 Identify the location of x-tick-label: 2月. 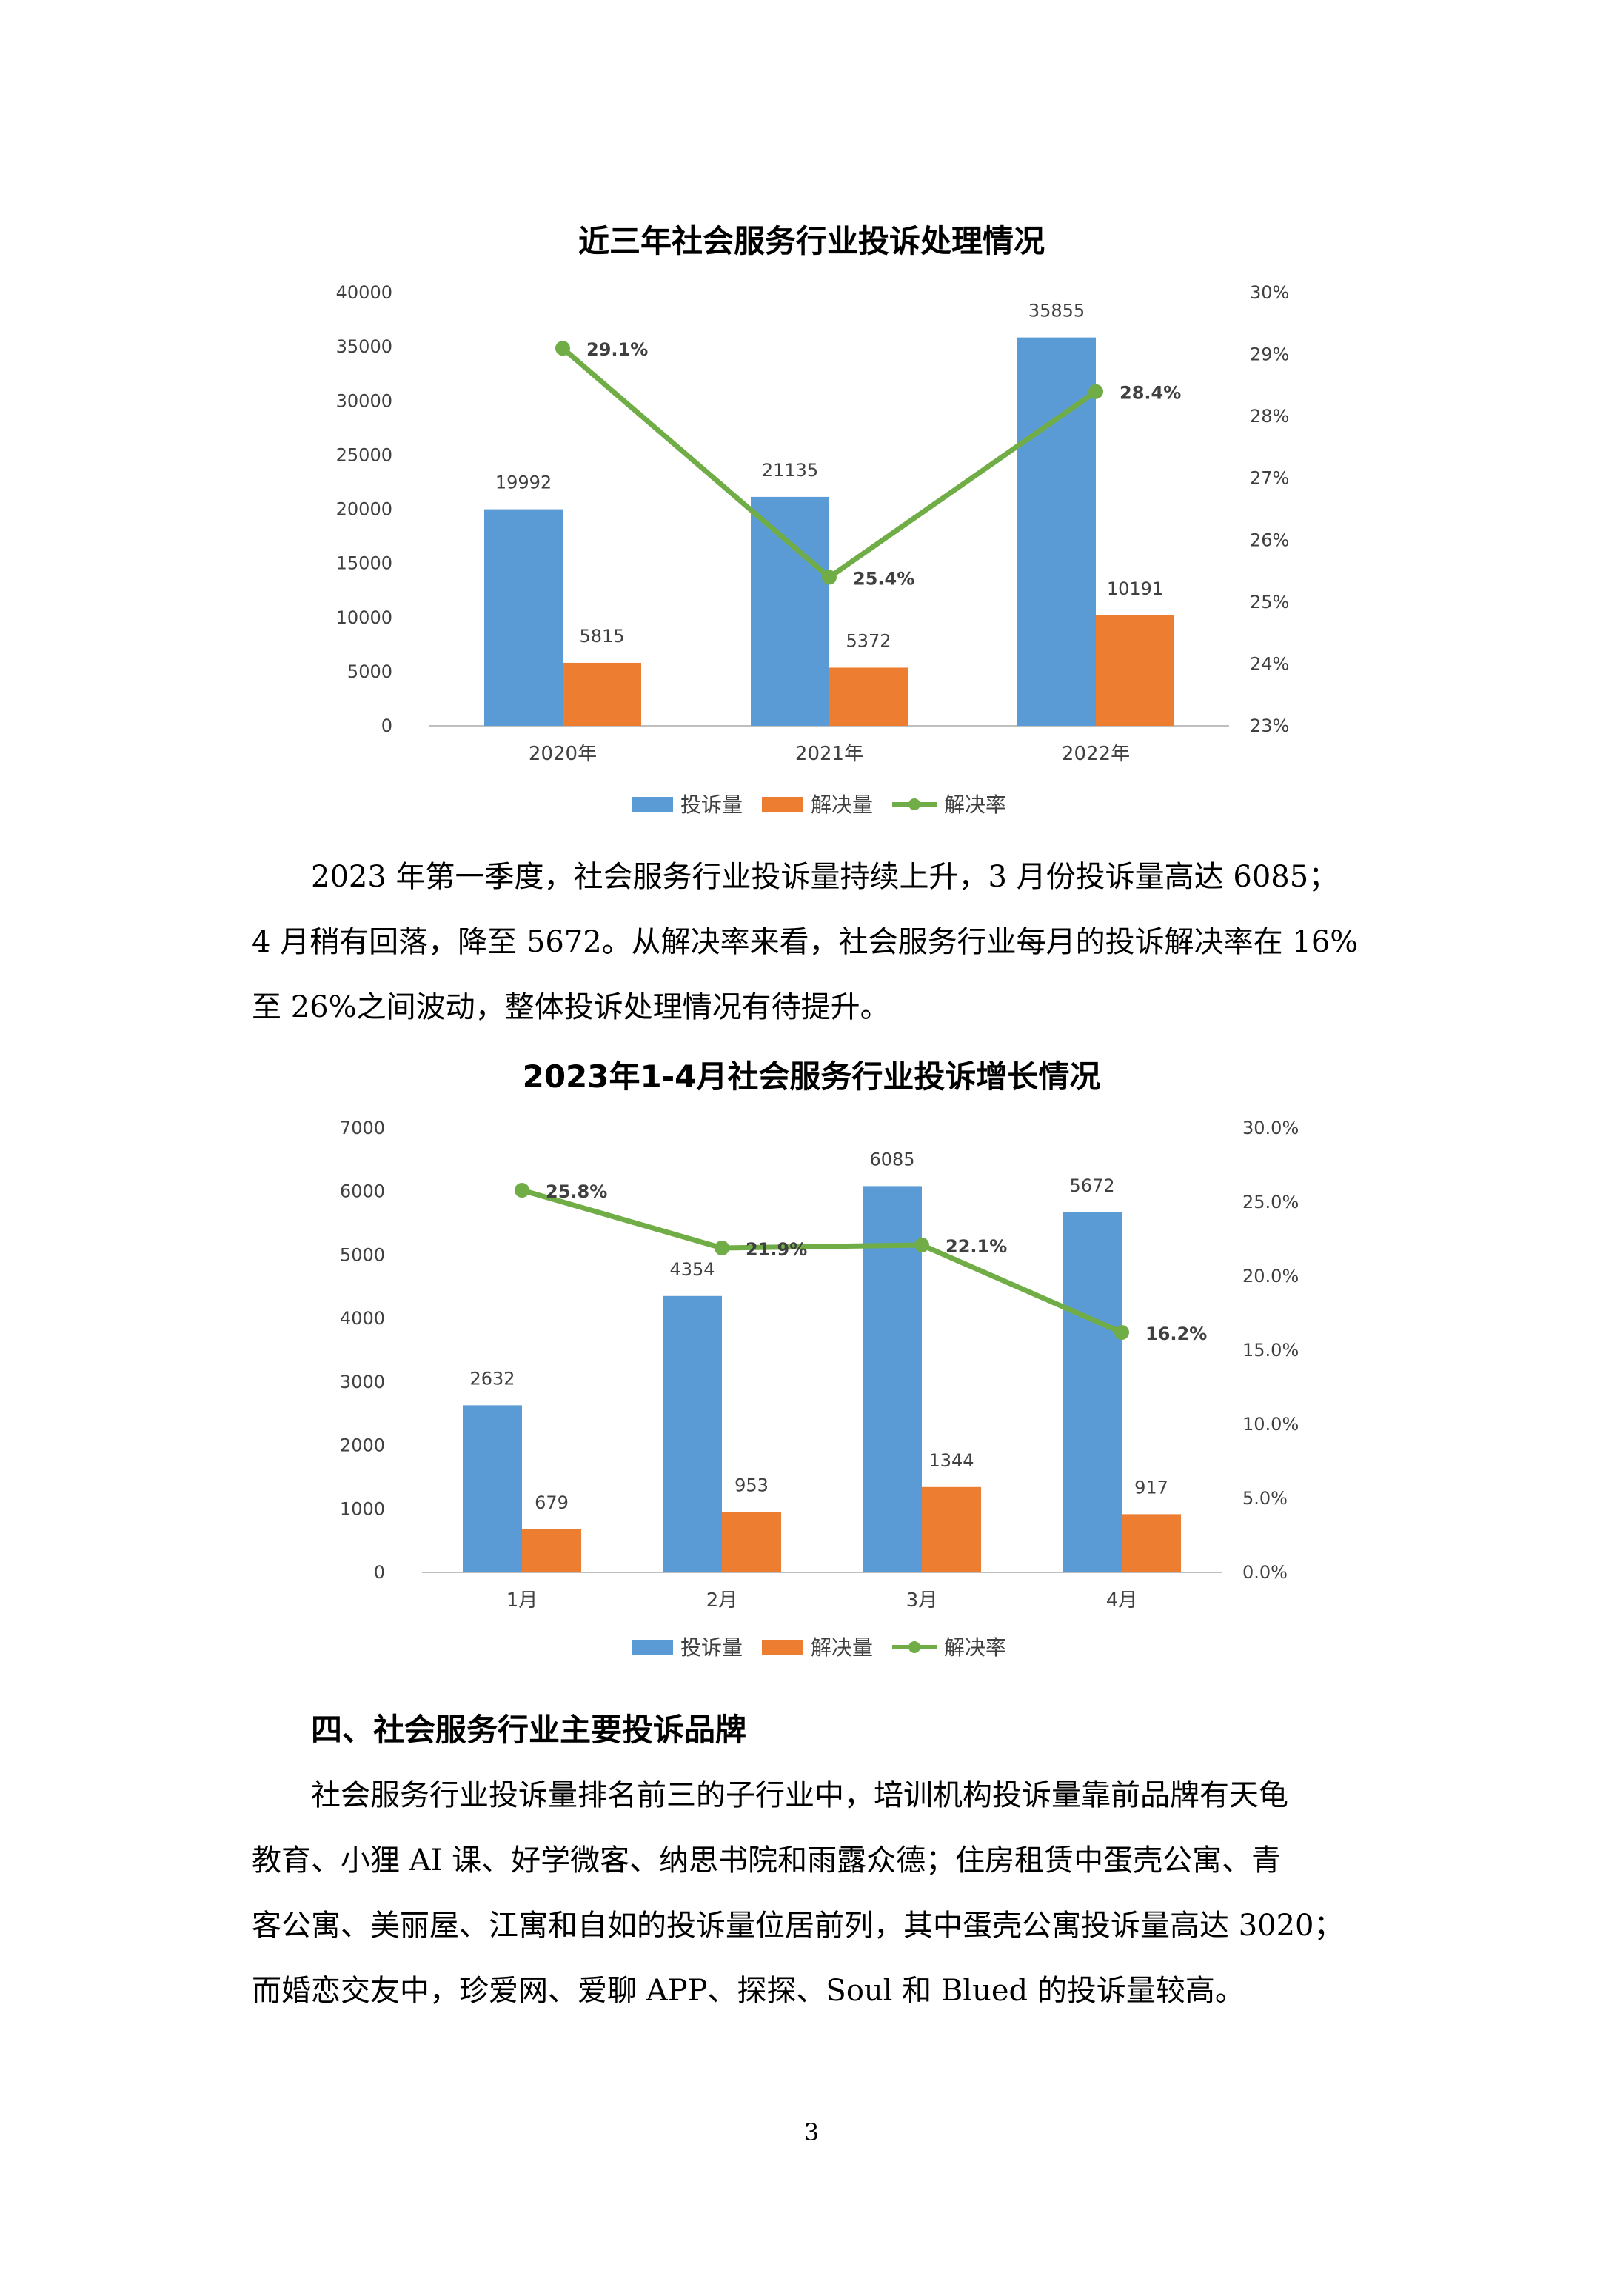
(722, 1600).